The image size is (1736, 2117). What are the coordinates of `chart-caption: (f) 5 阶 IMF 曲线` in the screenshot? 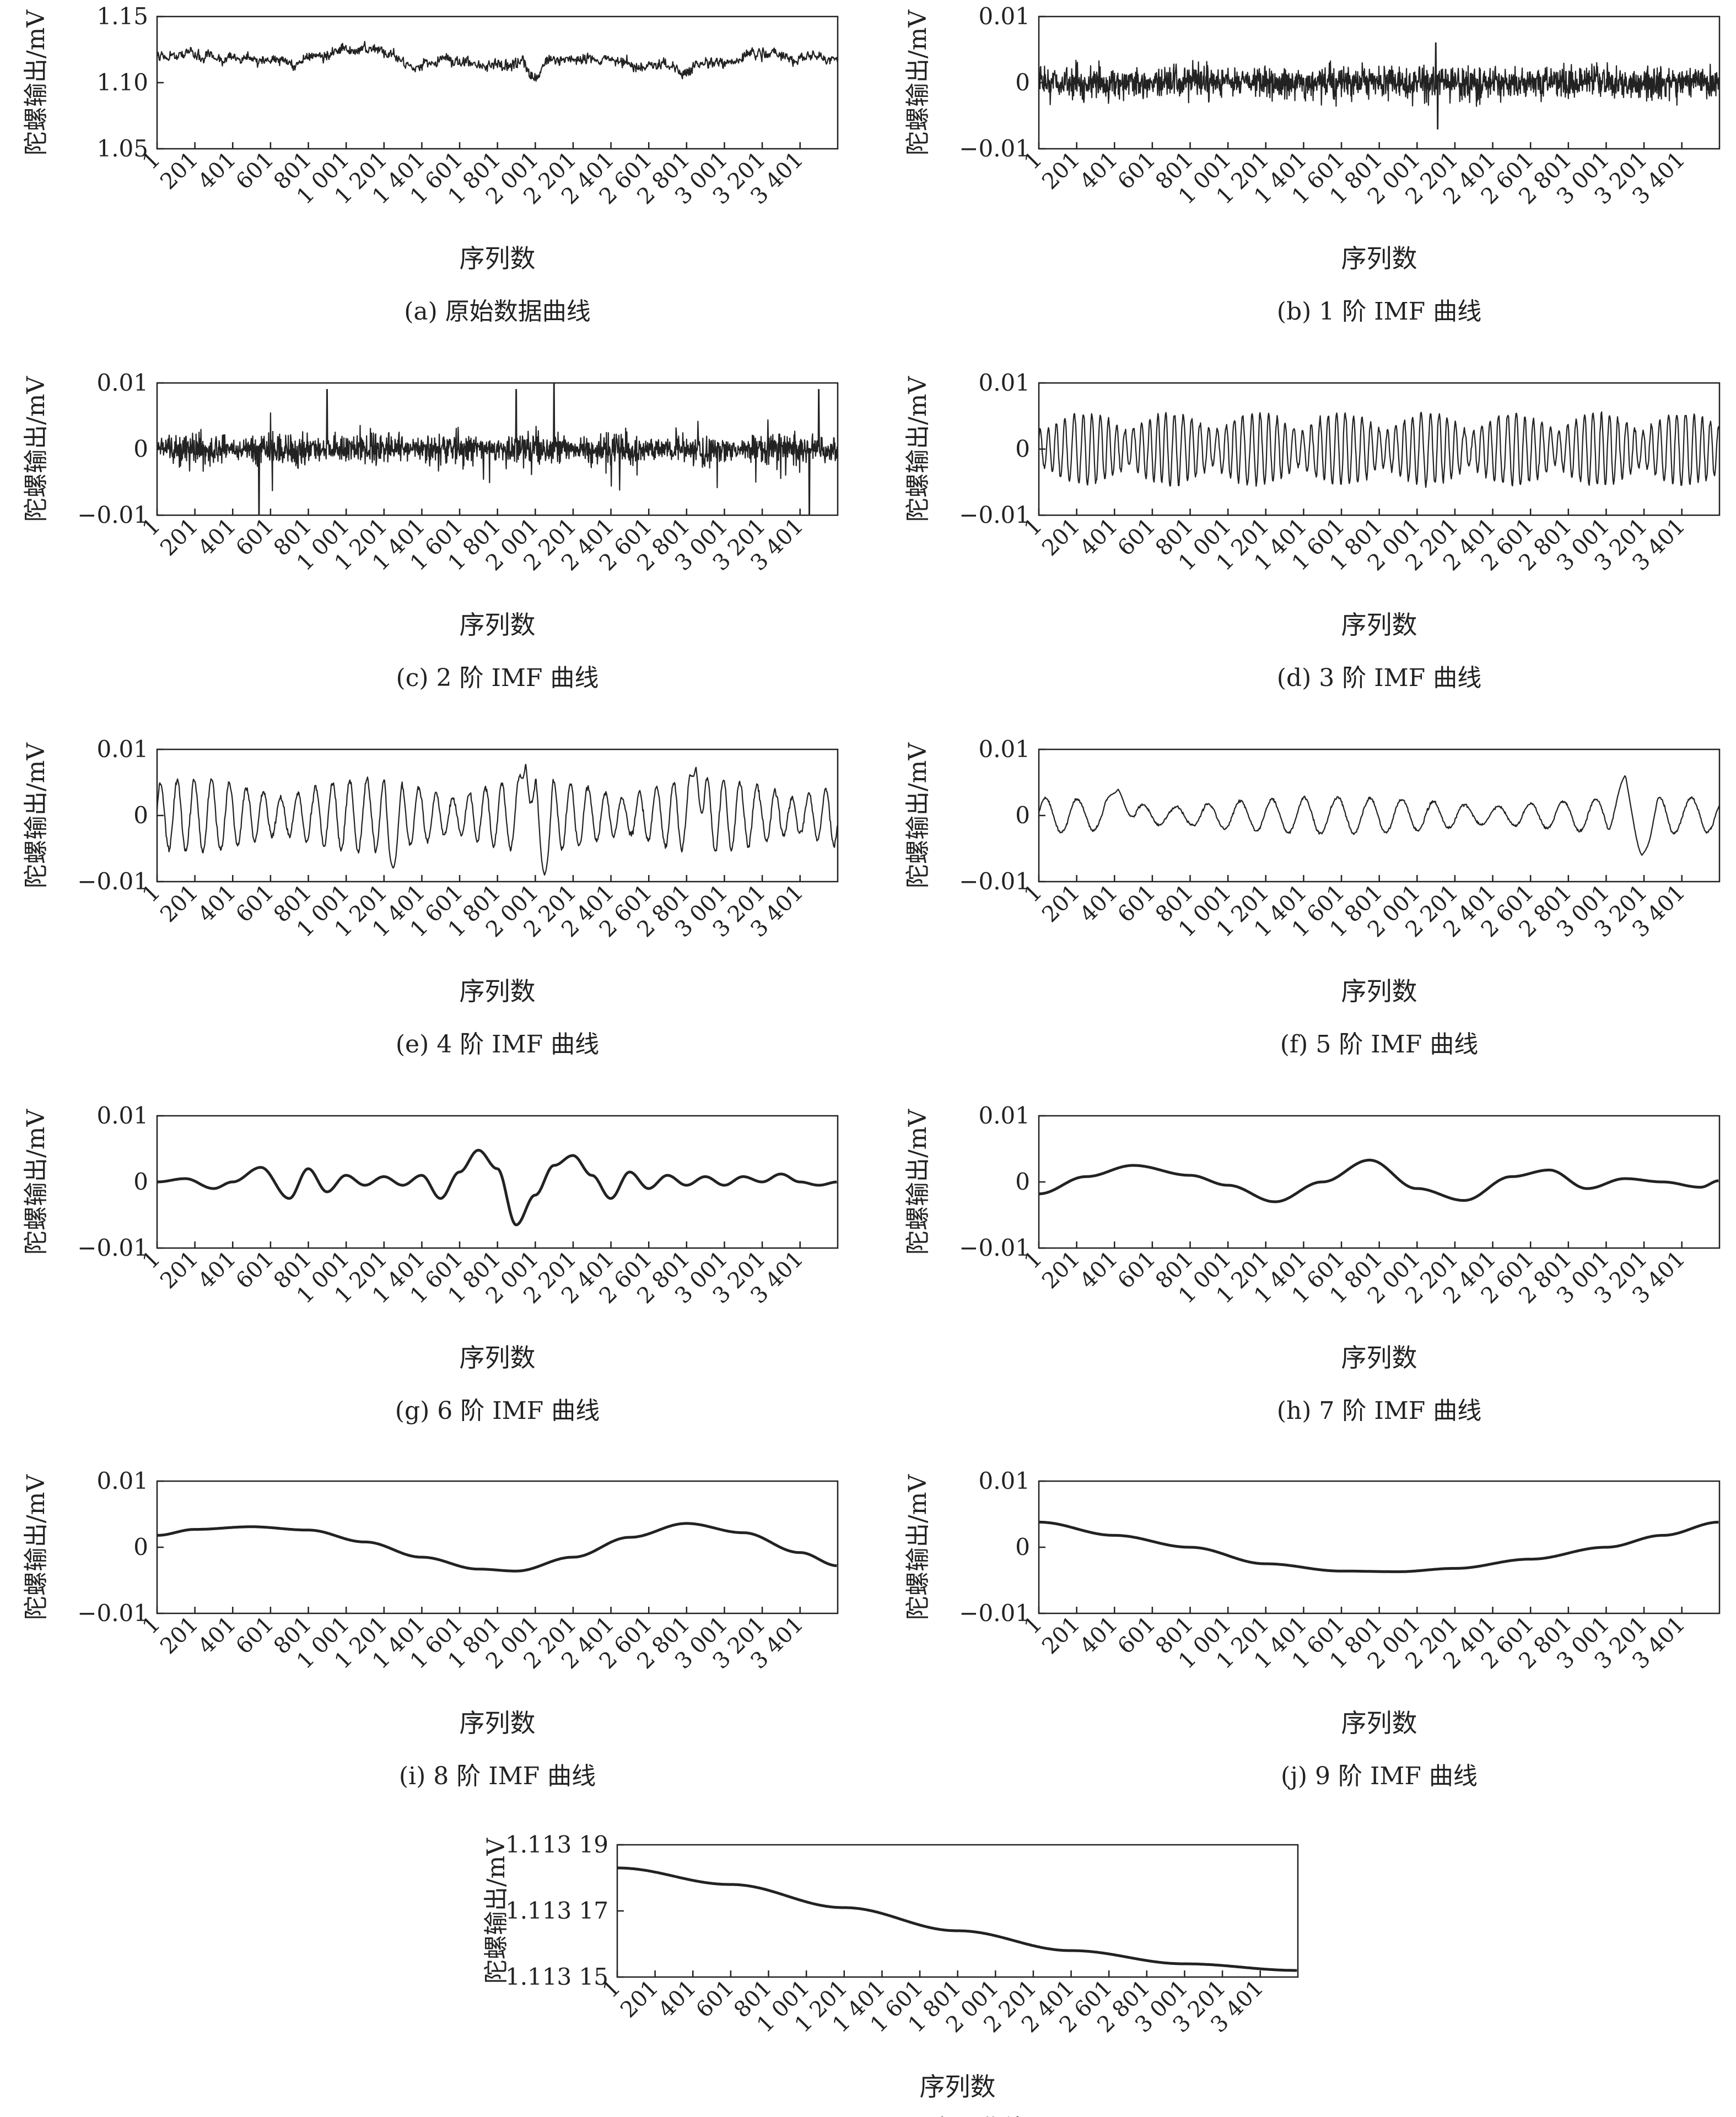 It's located at (1379, 1044).